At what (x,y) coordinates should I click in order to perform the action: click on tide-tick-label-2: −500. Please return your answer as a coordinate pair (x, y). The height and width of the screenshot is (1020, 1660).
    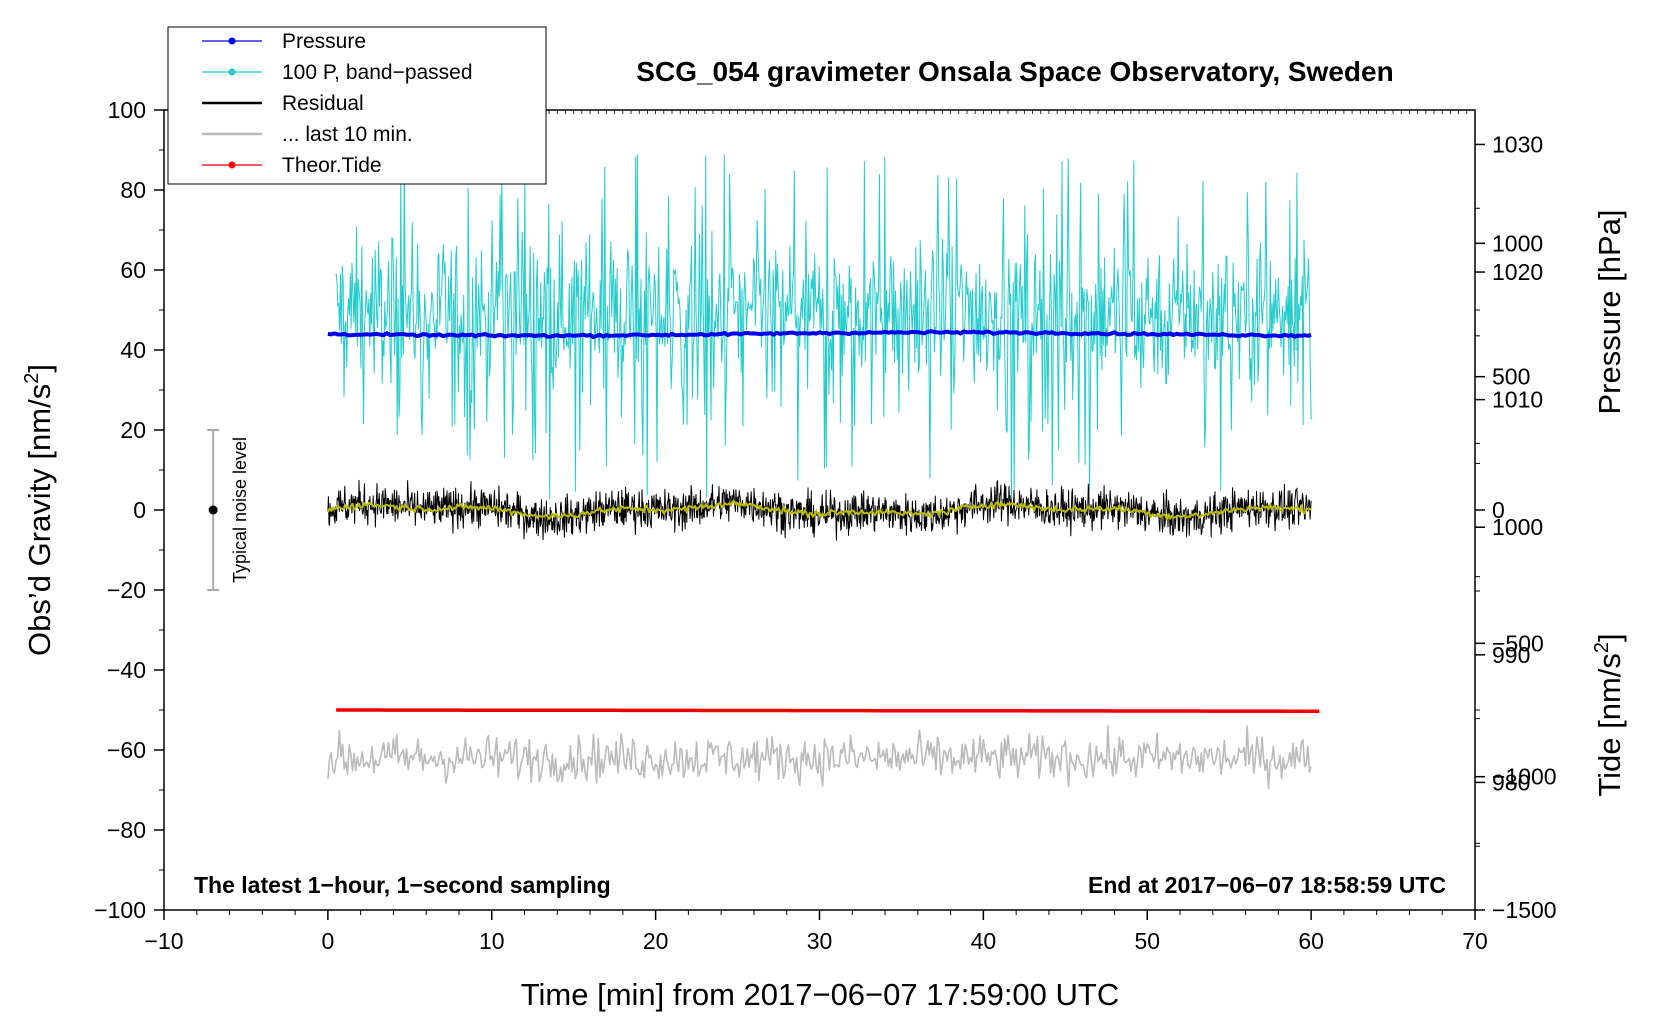
    Looking at the image, I should click on (1518, 643).